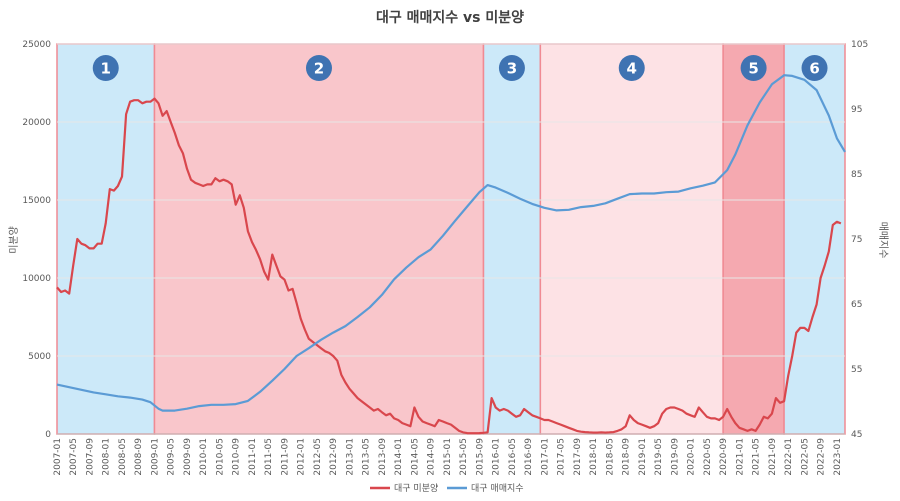  What do you see at coordinates (39, 357) in the screenshot?
I see `y-tick-left: 5000` at bounding box center [39, 357].